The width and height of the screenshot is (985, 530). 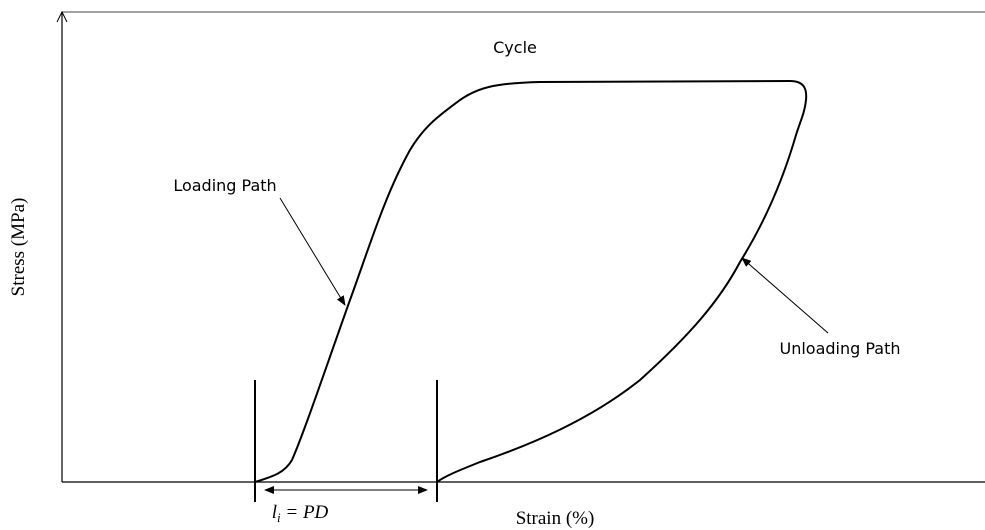 I want to click on unloading-label: Unloading Path, so click(x=839, y=348).